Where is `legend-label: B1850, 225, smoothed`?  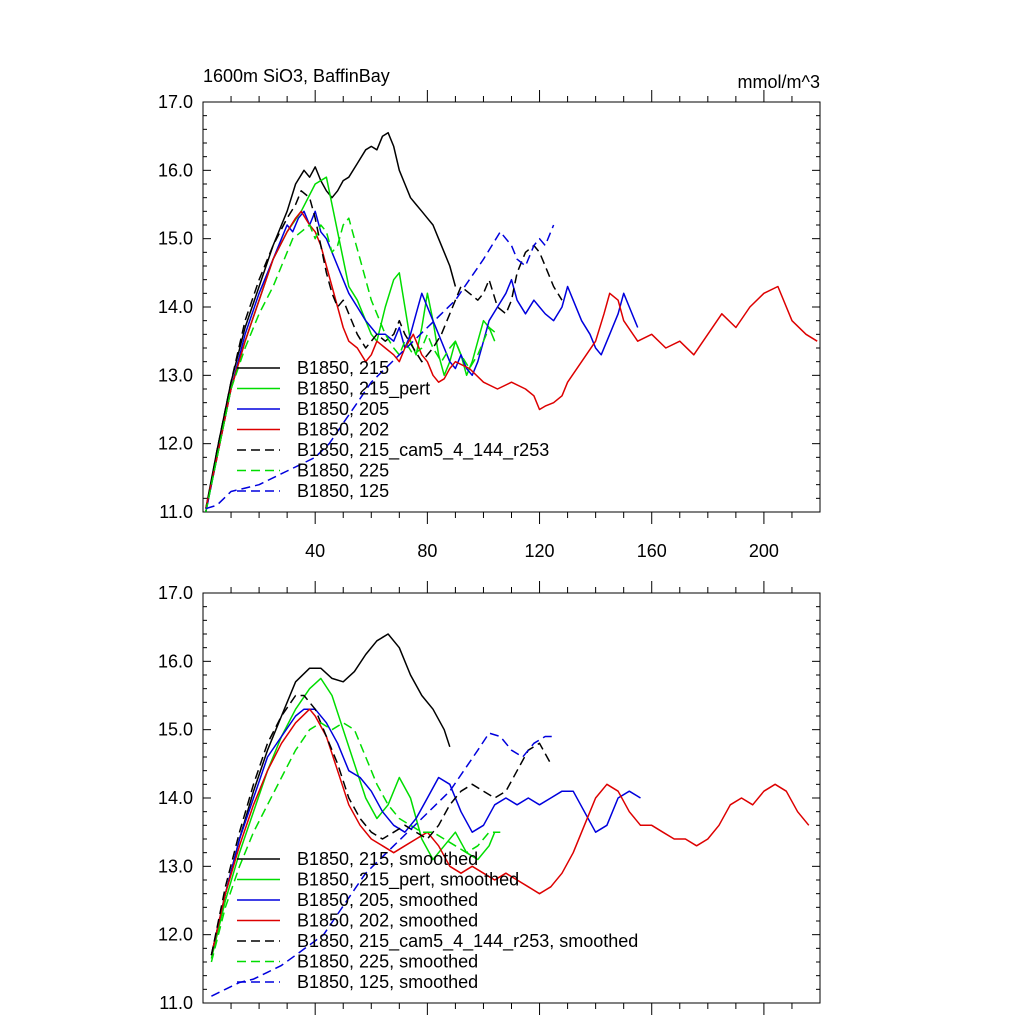 legend-label: B1850, 225, smoothed is located at coordinates (387, 962).